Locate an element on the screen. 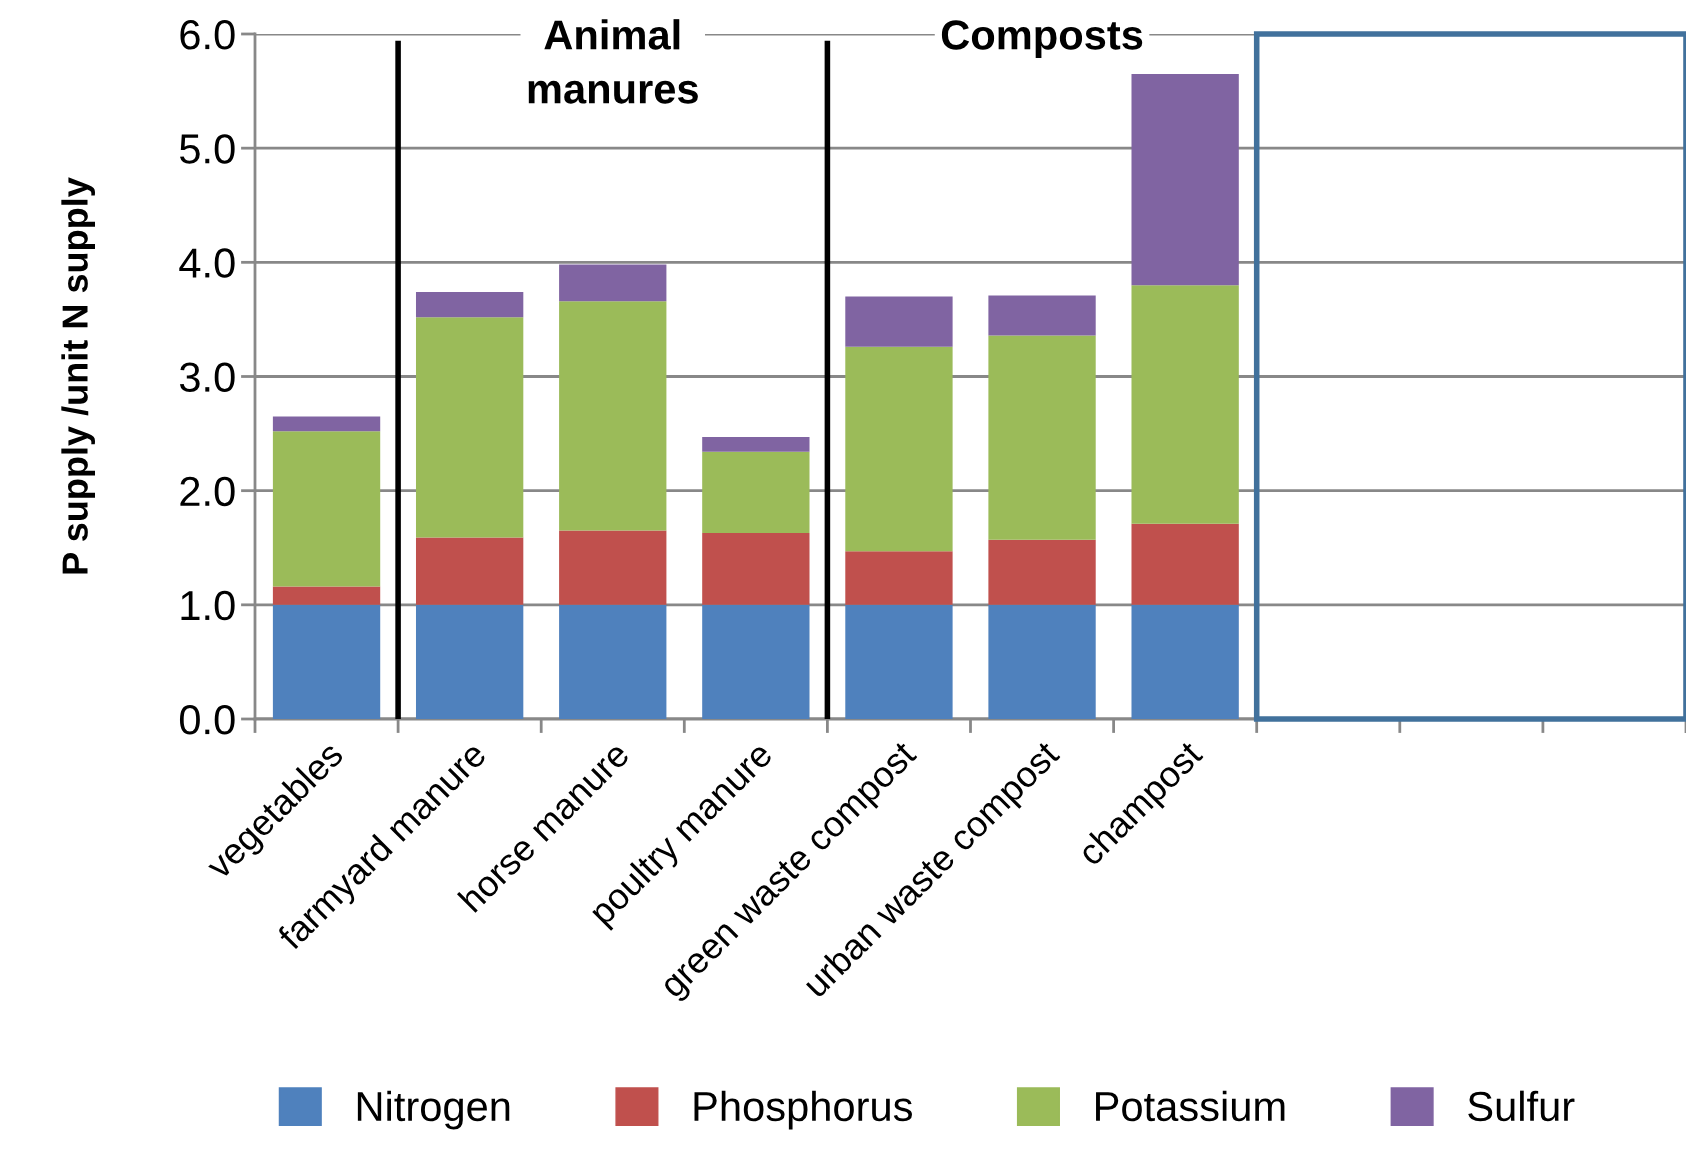 Image resolution: width=1686 pixels, height=1167 pixels. legend-label: Nitrogen is located at coordinates (433, 1110).